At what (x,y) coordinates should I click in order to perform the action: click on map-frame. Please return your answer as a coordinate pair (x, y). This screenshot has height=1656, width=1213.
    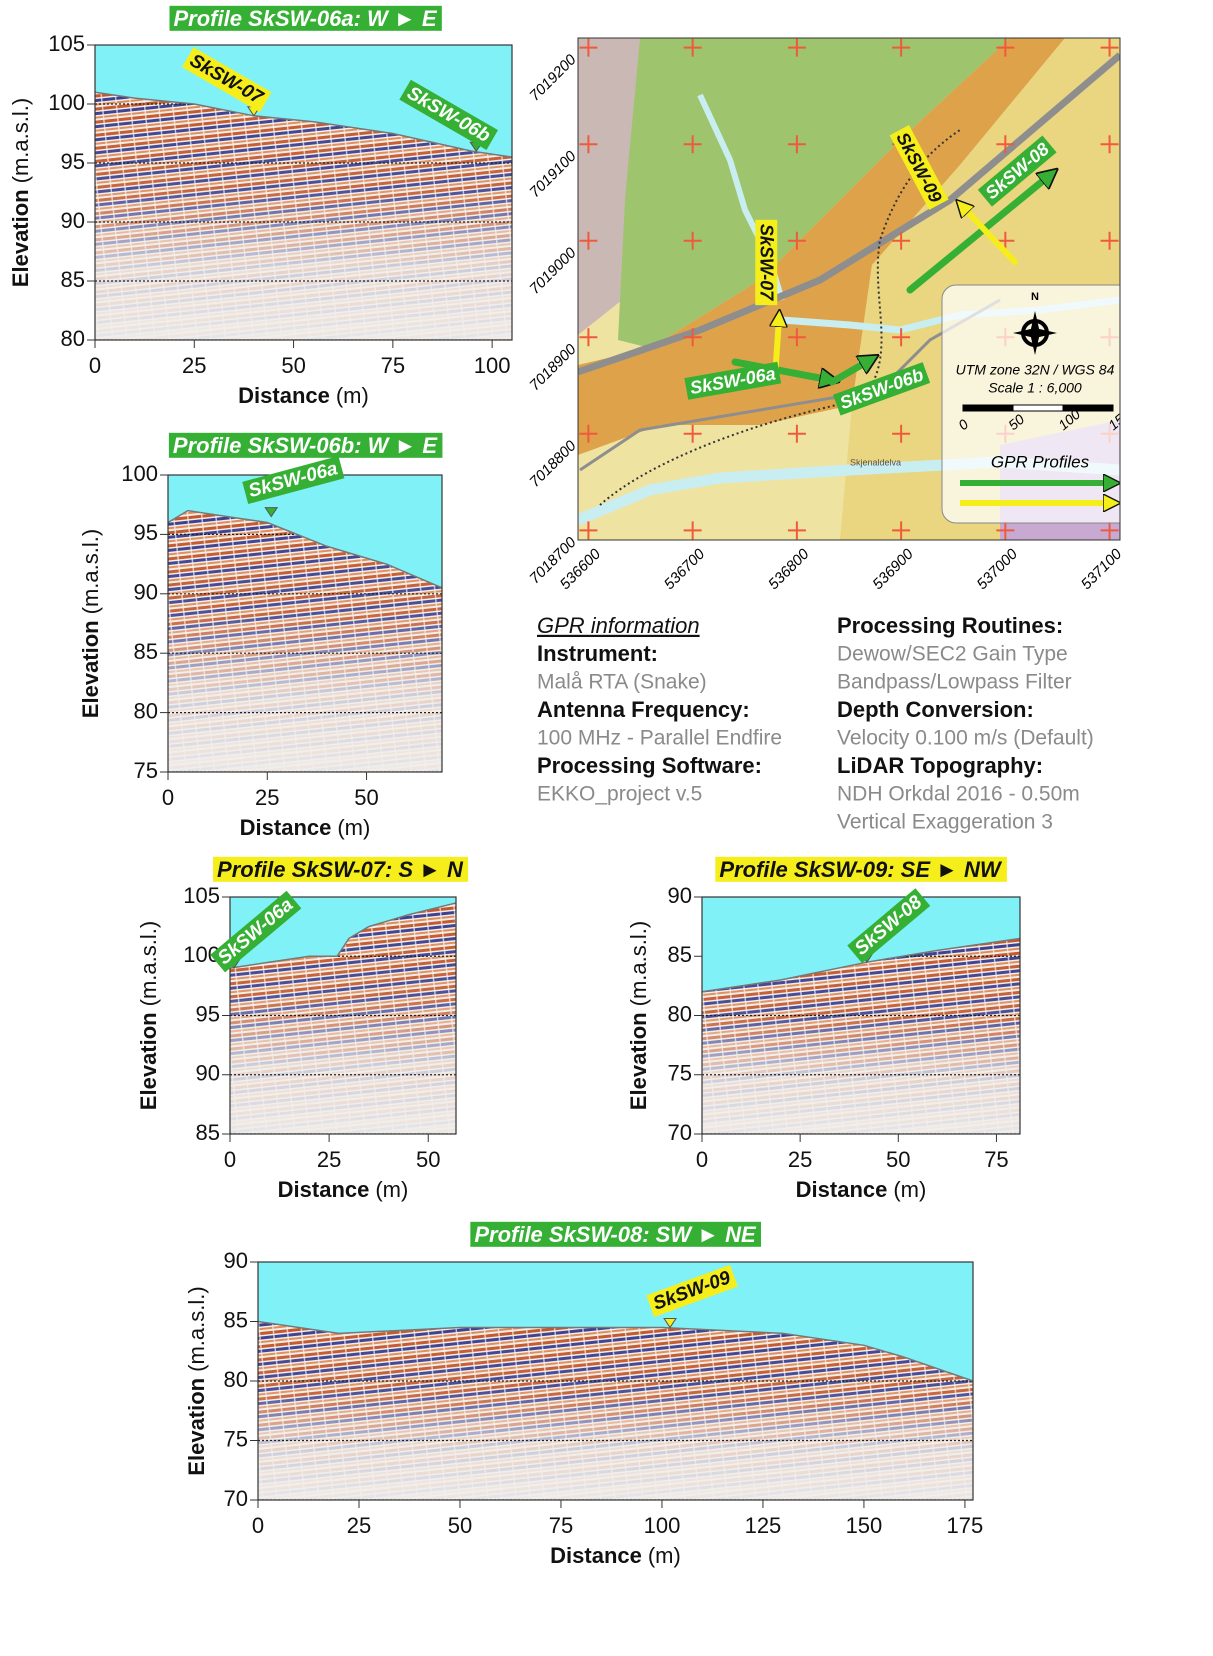
    Looking at the image, I should click on (849, 289).